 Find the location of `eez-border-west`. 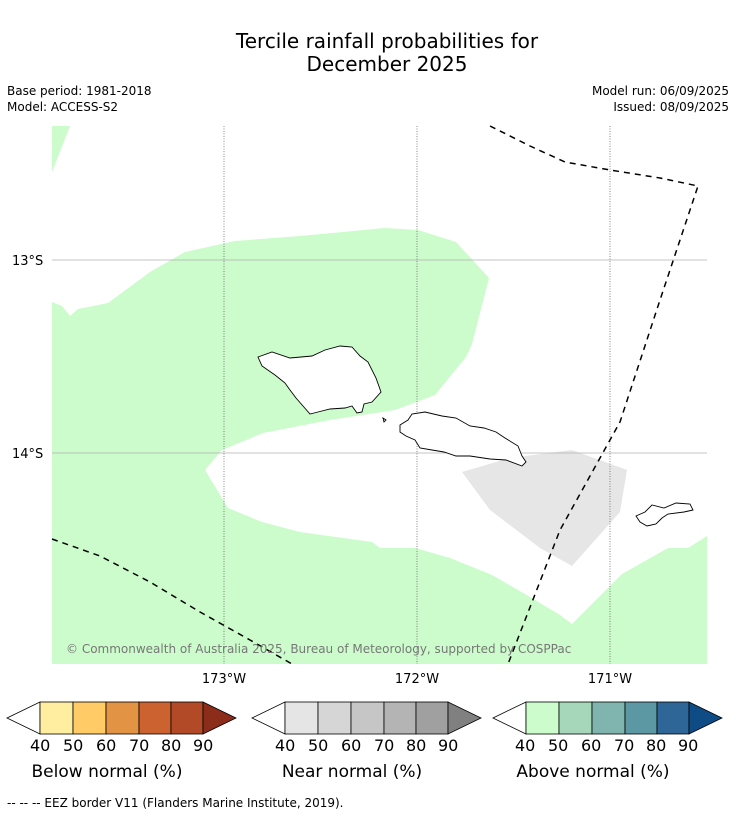

eez-border-west is located at coordinates (172, 601).